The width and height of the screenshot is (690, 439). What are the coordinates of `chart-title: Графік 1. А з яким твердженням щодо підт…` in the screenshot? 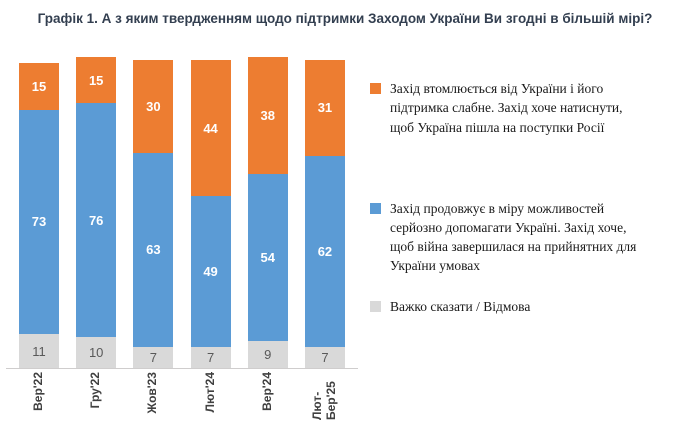 It's located at (345, 18).